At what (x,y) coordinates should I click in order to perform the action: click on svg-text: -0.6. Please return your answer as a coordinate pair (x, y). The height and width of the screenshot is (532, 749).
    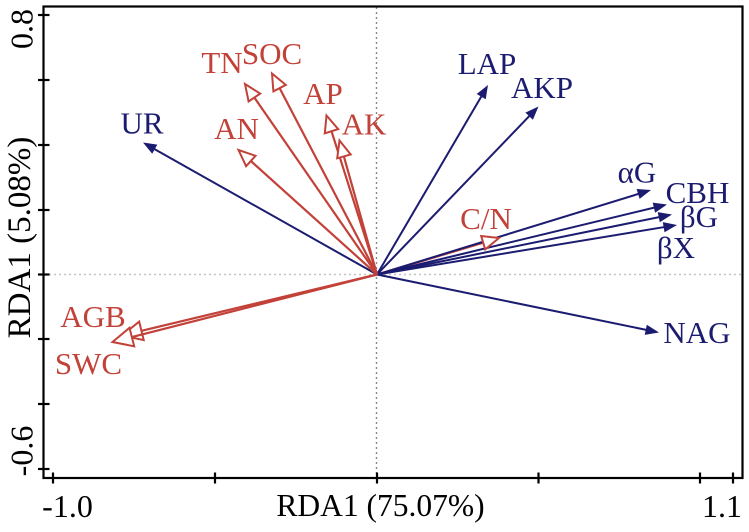
    Looking at the image, I should click on (22, 451).